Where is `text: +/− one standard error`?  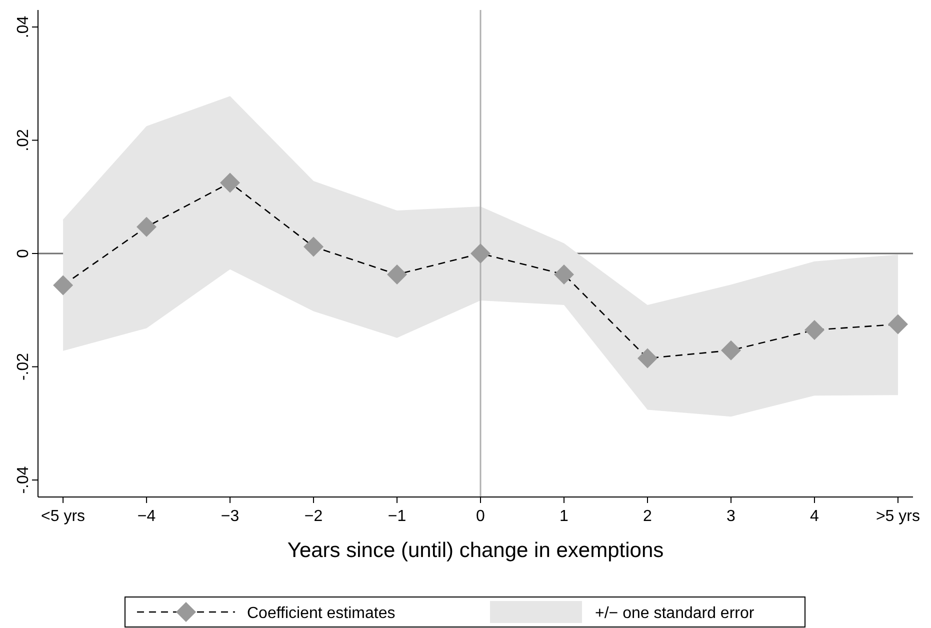 text: +/− one standard error is located at coordinates (675, 613).